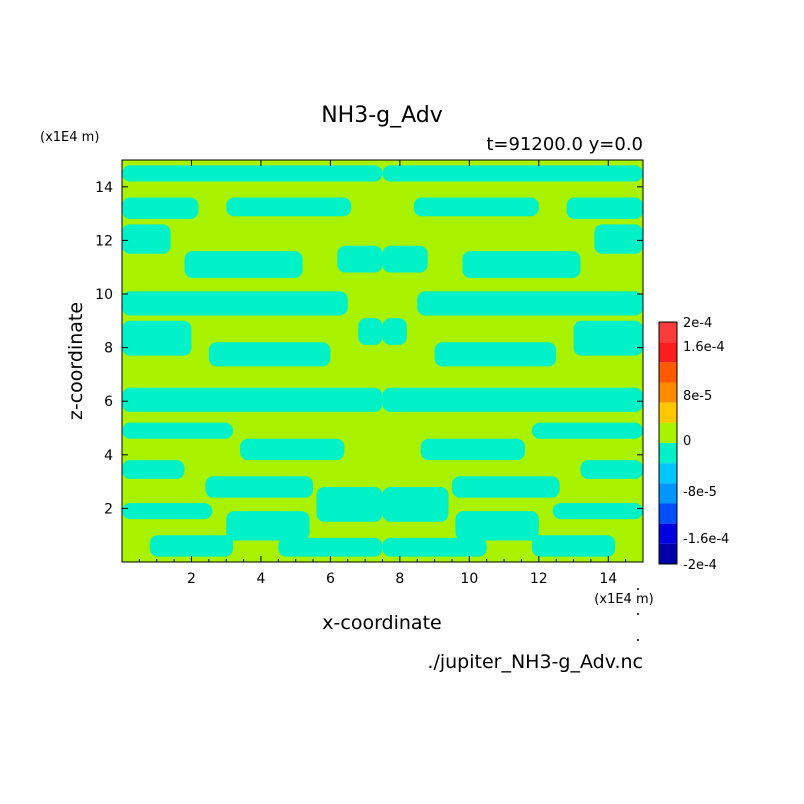  What do you see at coordinates (69, 137) in the screenshot?
I see `y-unit-label: (x1E4 m)` at bounding box center [69, 137].